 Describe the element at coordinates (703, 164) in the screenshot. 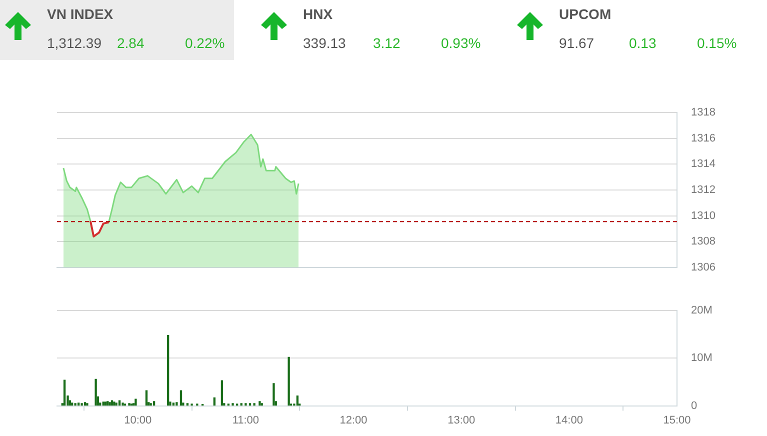

I see `y-tick-label: 1314` at that location.